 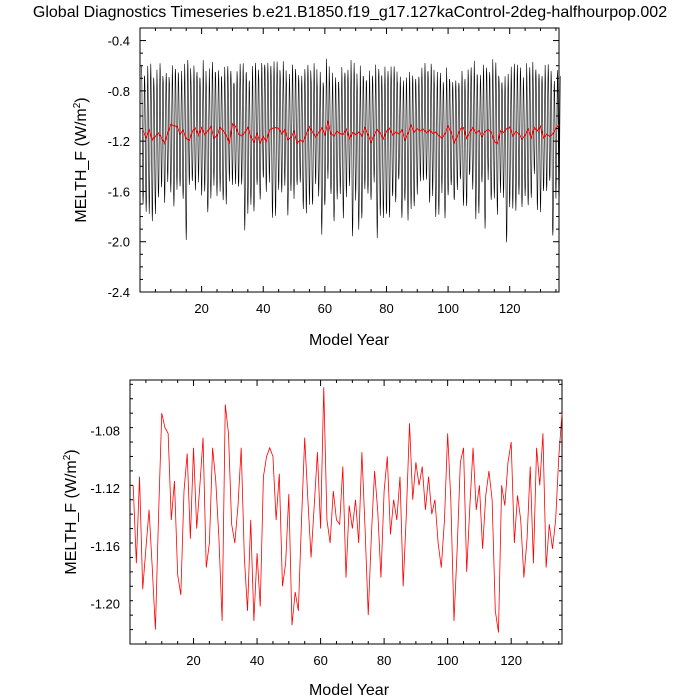 I want to click on y-tick-label: -0.4, so click(x=119, y=41).